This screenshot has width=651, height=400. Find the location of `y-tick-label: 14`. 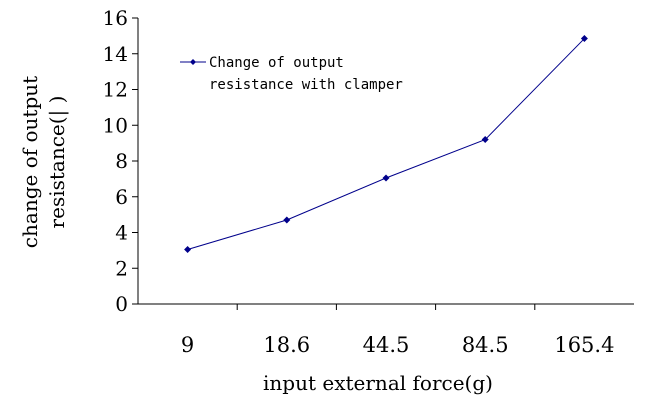

y-tick-label: 14 is located at coordinates (115, 54).